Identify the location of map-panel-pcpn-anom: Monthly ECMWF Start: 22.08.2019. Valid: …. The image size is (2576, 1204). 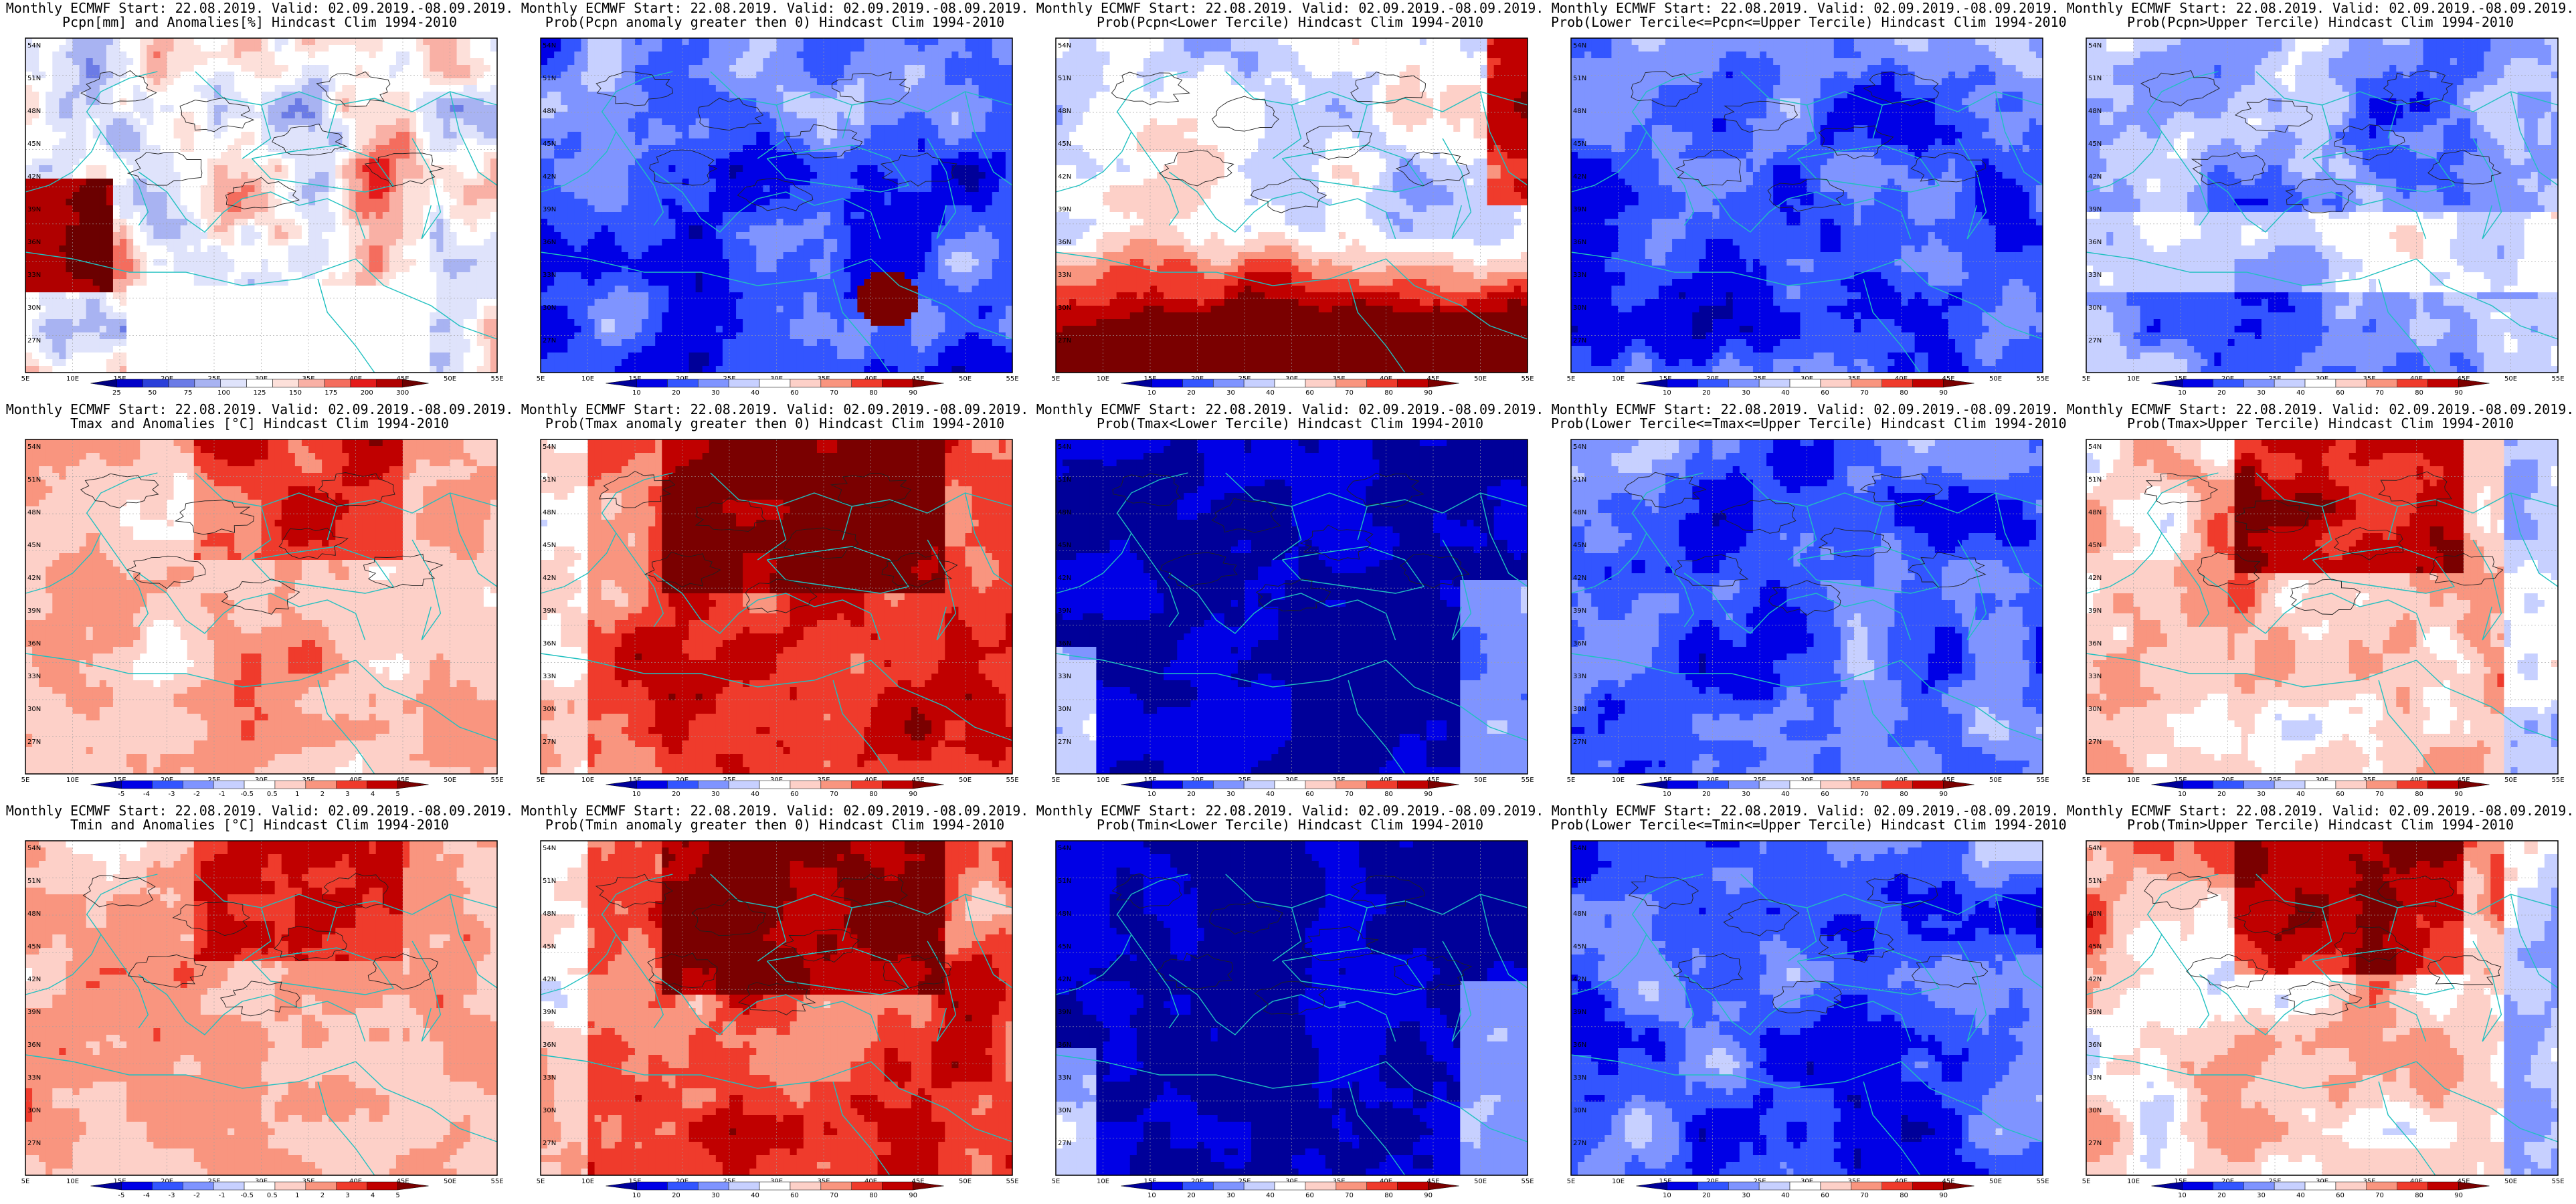
(259, 200).